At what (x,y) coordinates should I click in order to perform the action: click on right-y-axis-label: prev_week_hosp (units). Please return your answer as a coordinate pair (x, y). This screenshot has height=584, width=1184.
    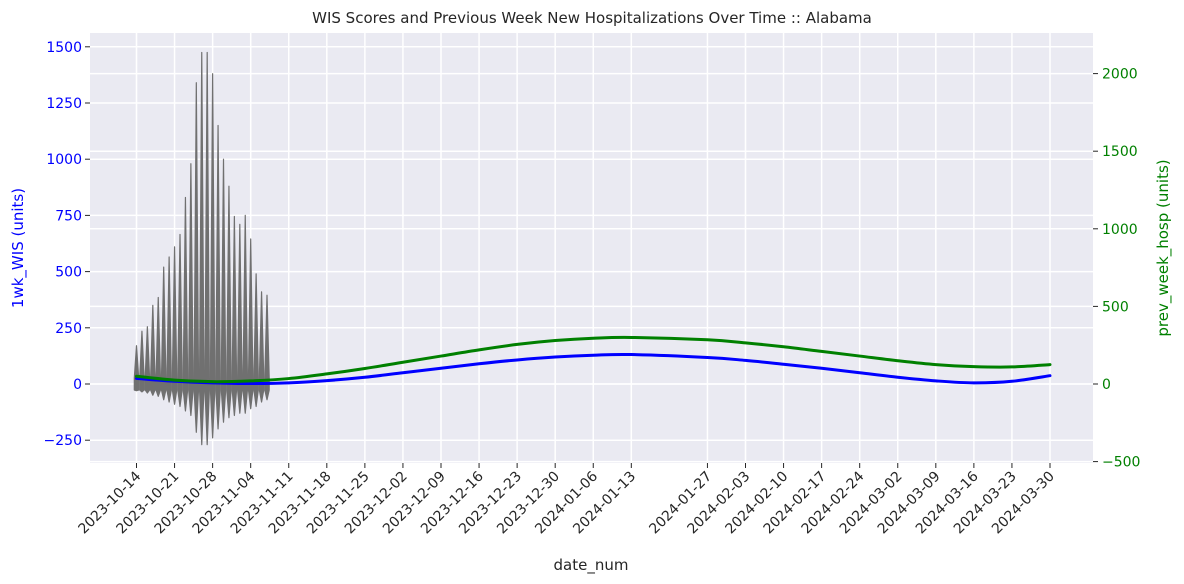
    Looking at the image, I should click on (1163, 247).